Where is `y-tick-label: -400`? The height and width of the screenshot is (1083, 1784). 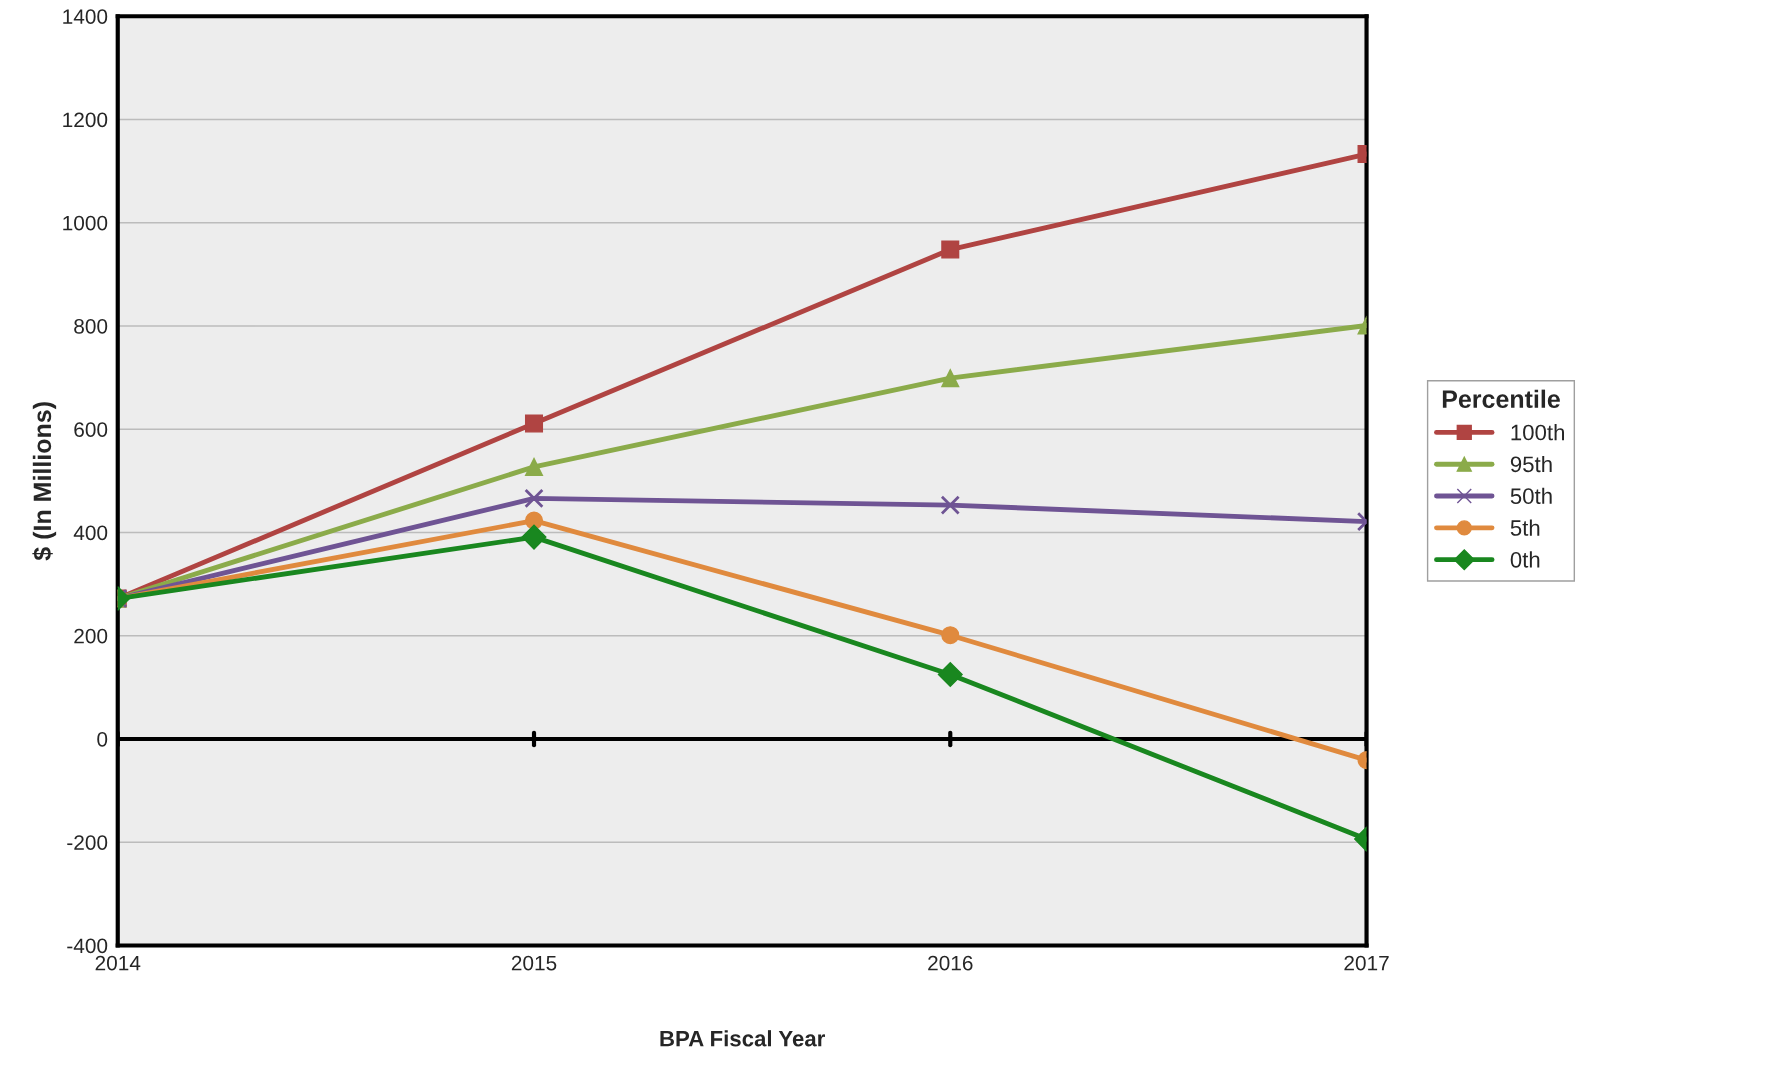
y-tick-label: -400 is located at coordinates (87, 946).